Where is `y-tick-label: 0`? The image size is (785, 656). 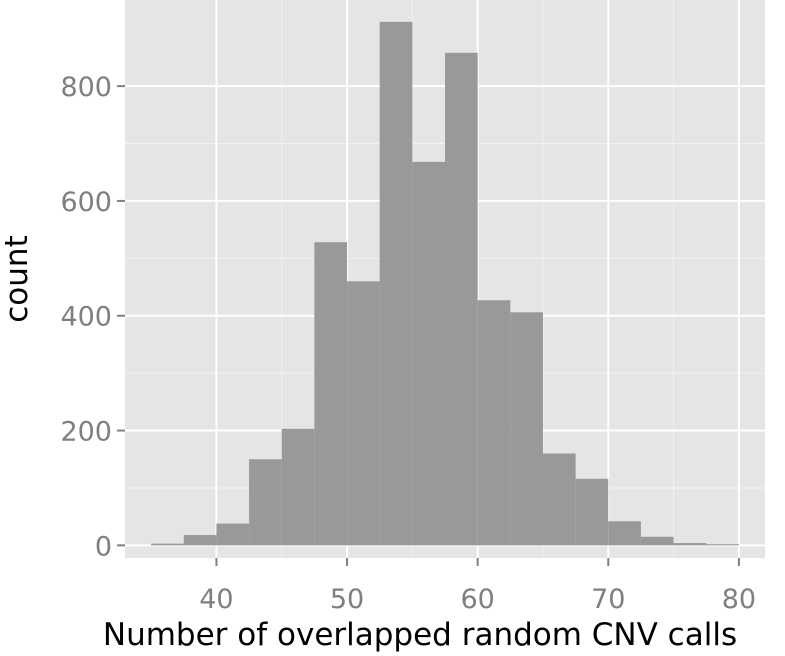 y-tick-label: 0 is located at coordinates (103, 546).